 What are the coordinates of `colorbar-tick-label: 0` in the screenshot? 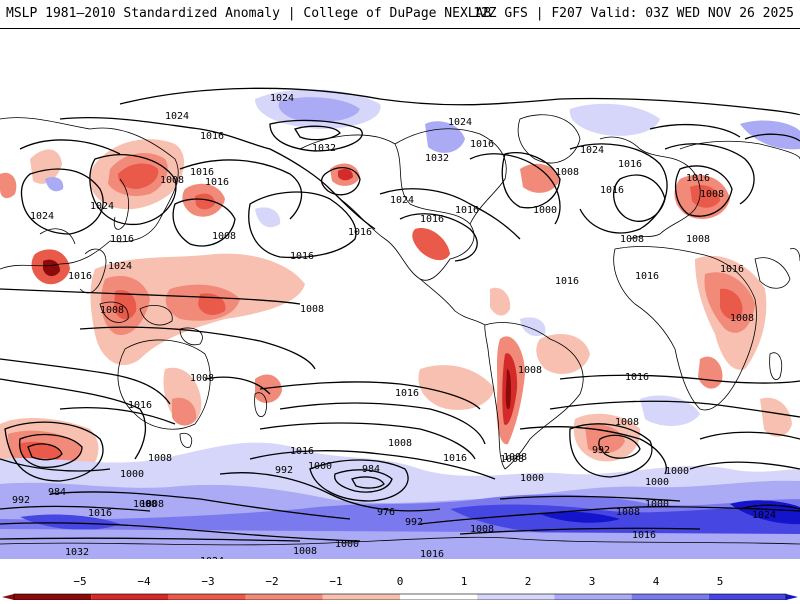 It's located at (400, 581).